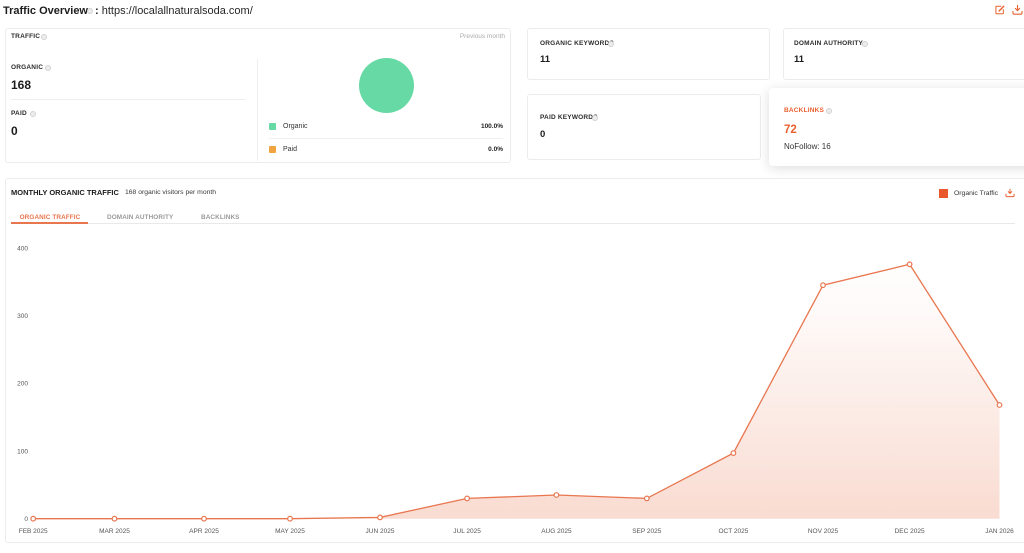 This screenshot has height=553, width=1024. Describe the element at coordinates (204, 531) in the screenshot. I see `svg-text: APR 2025` at that location.